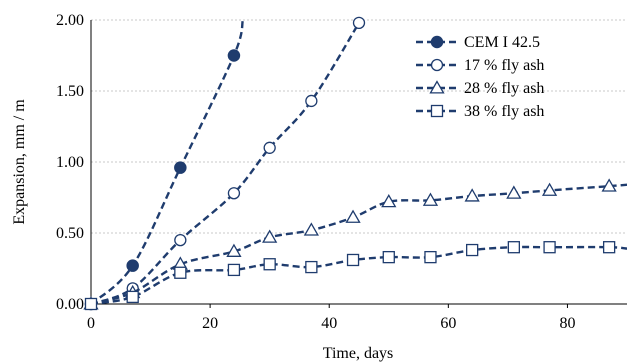  What do you see at coordinates (448, 323) in the screenshot?
I see `x-tick-label-3: 60` at bounding box center [448, 323].